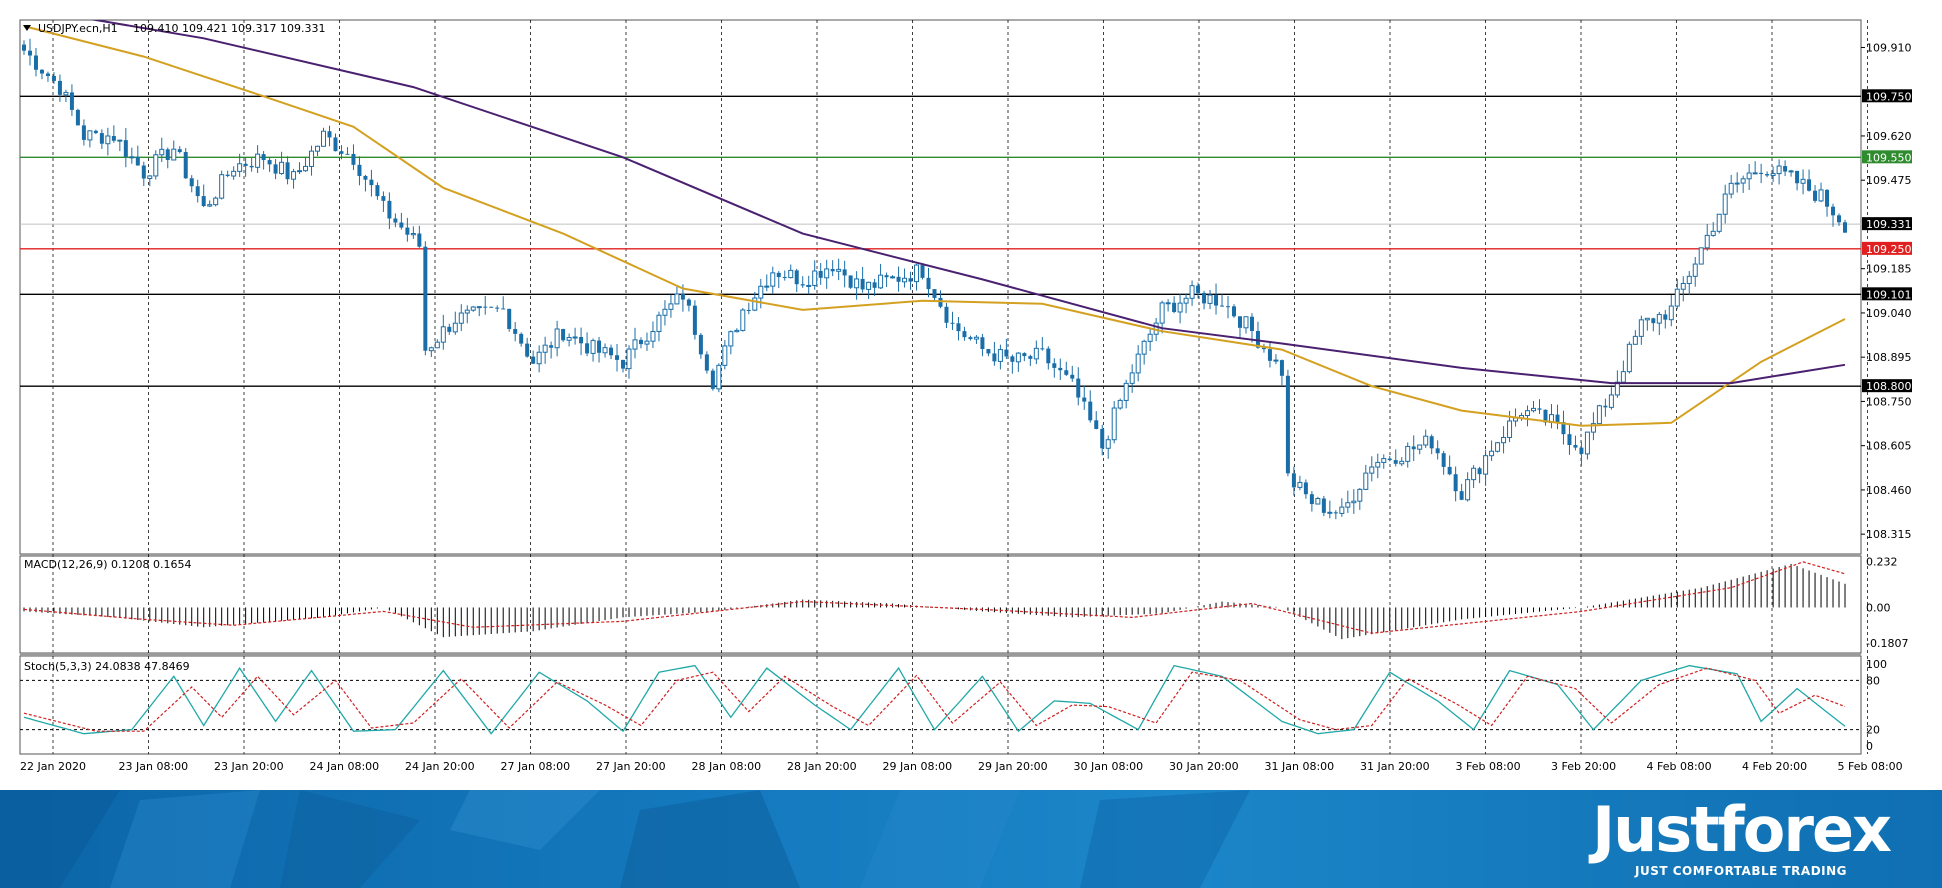 This screenshot has width=1942, height=888. Describe the element at coordinates (1887, 643) in the screenshot. I see `macd-y-tick-label: -0.1807` at that location.